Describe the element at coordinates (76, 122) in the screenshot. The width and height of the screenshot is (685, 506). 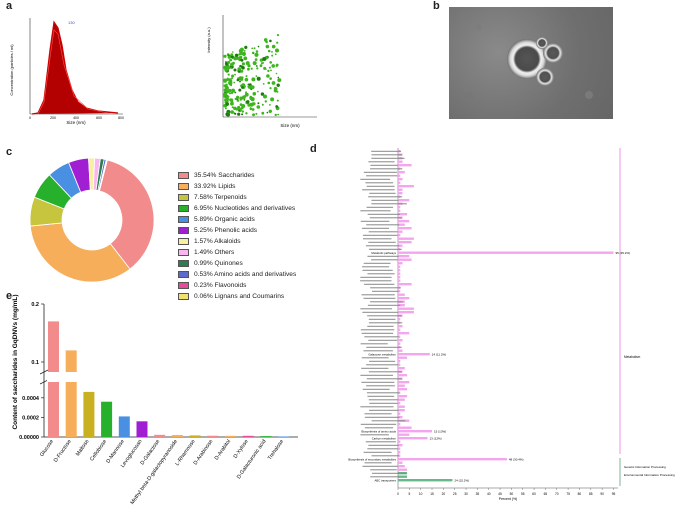
I see `nta-x-label: Size (nm)` at that location.